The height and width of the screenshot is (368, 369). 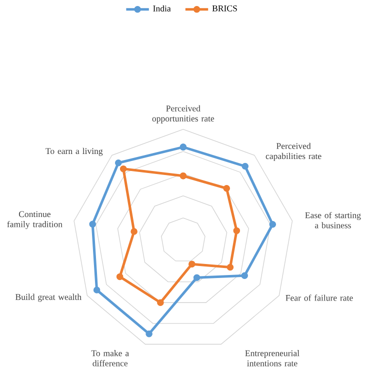 What do you see at coordinates (294, 152) in the screenshot?
I see `spoke-label: Perceived capabilities rate` at bounding box center [294, 152].